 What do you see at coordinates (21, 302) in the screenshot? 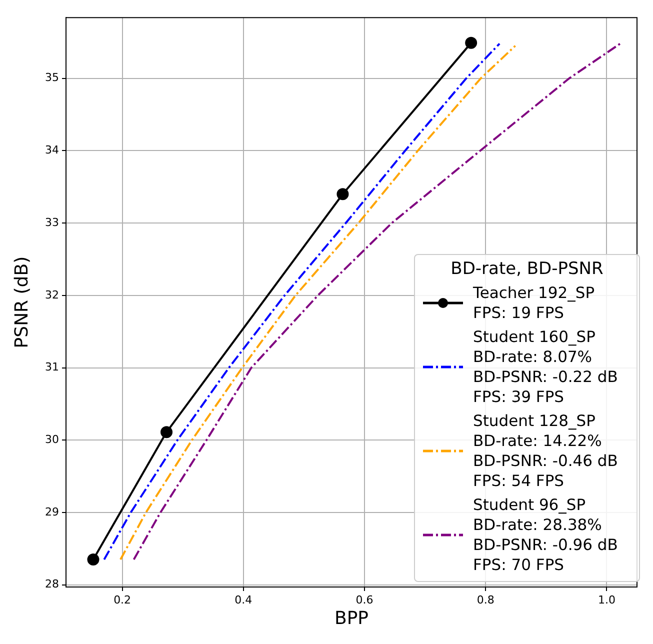
I see `y-axis-title: PSNR (dB)` at bounding box center [21, 302].